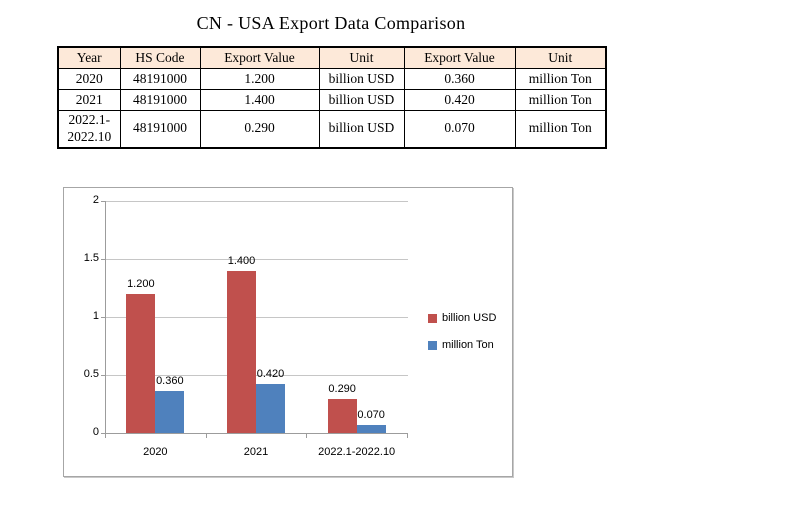  What do you see at coordinates (256, 433) in the screenshot?
I see `x-axis-line` at bounding box center [256, 433].